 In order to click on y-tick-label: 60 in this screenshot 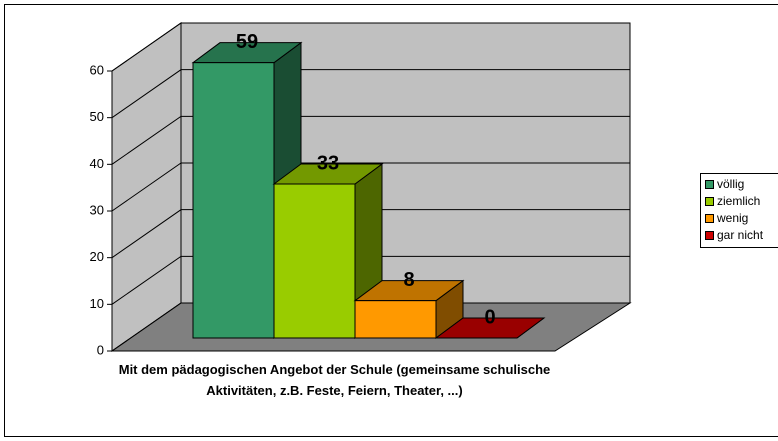, I will do `click(97, 69)`.